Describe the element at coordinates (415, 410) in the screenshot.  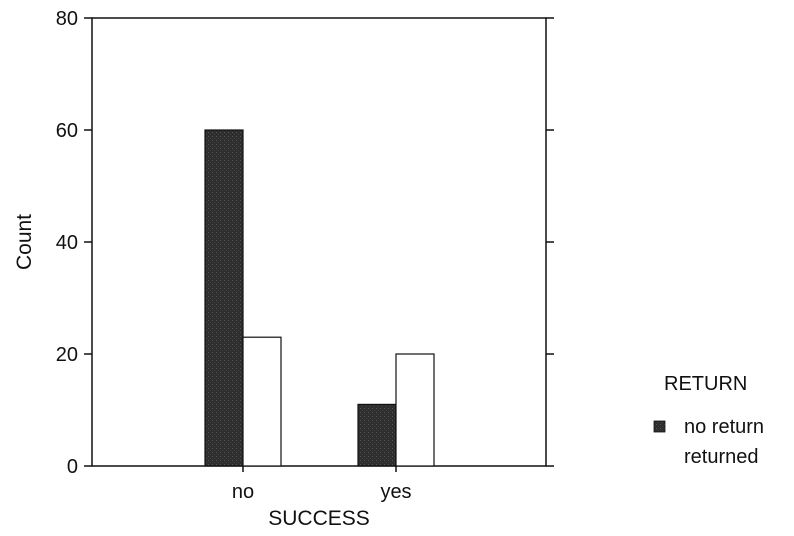
I see `bar-yes-returned` at that location.